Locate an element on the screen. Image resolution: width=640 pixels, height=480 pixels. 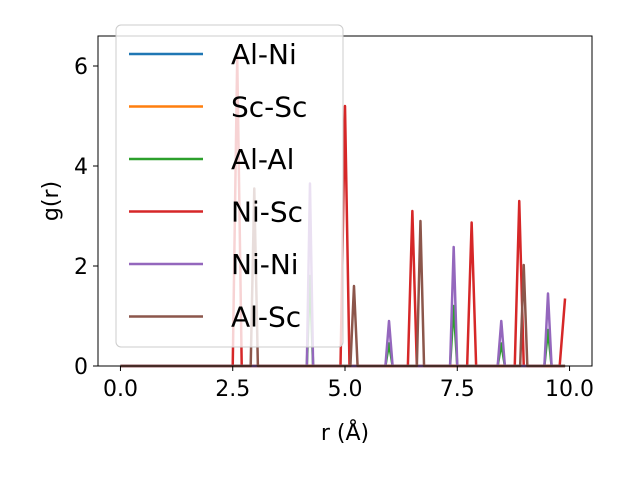
x-tick-label: 7.5 is located at coordinates (457, 389).